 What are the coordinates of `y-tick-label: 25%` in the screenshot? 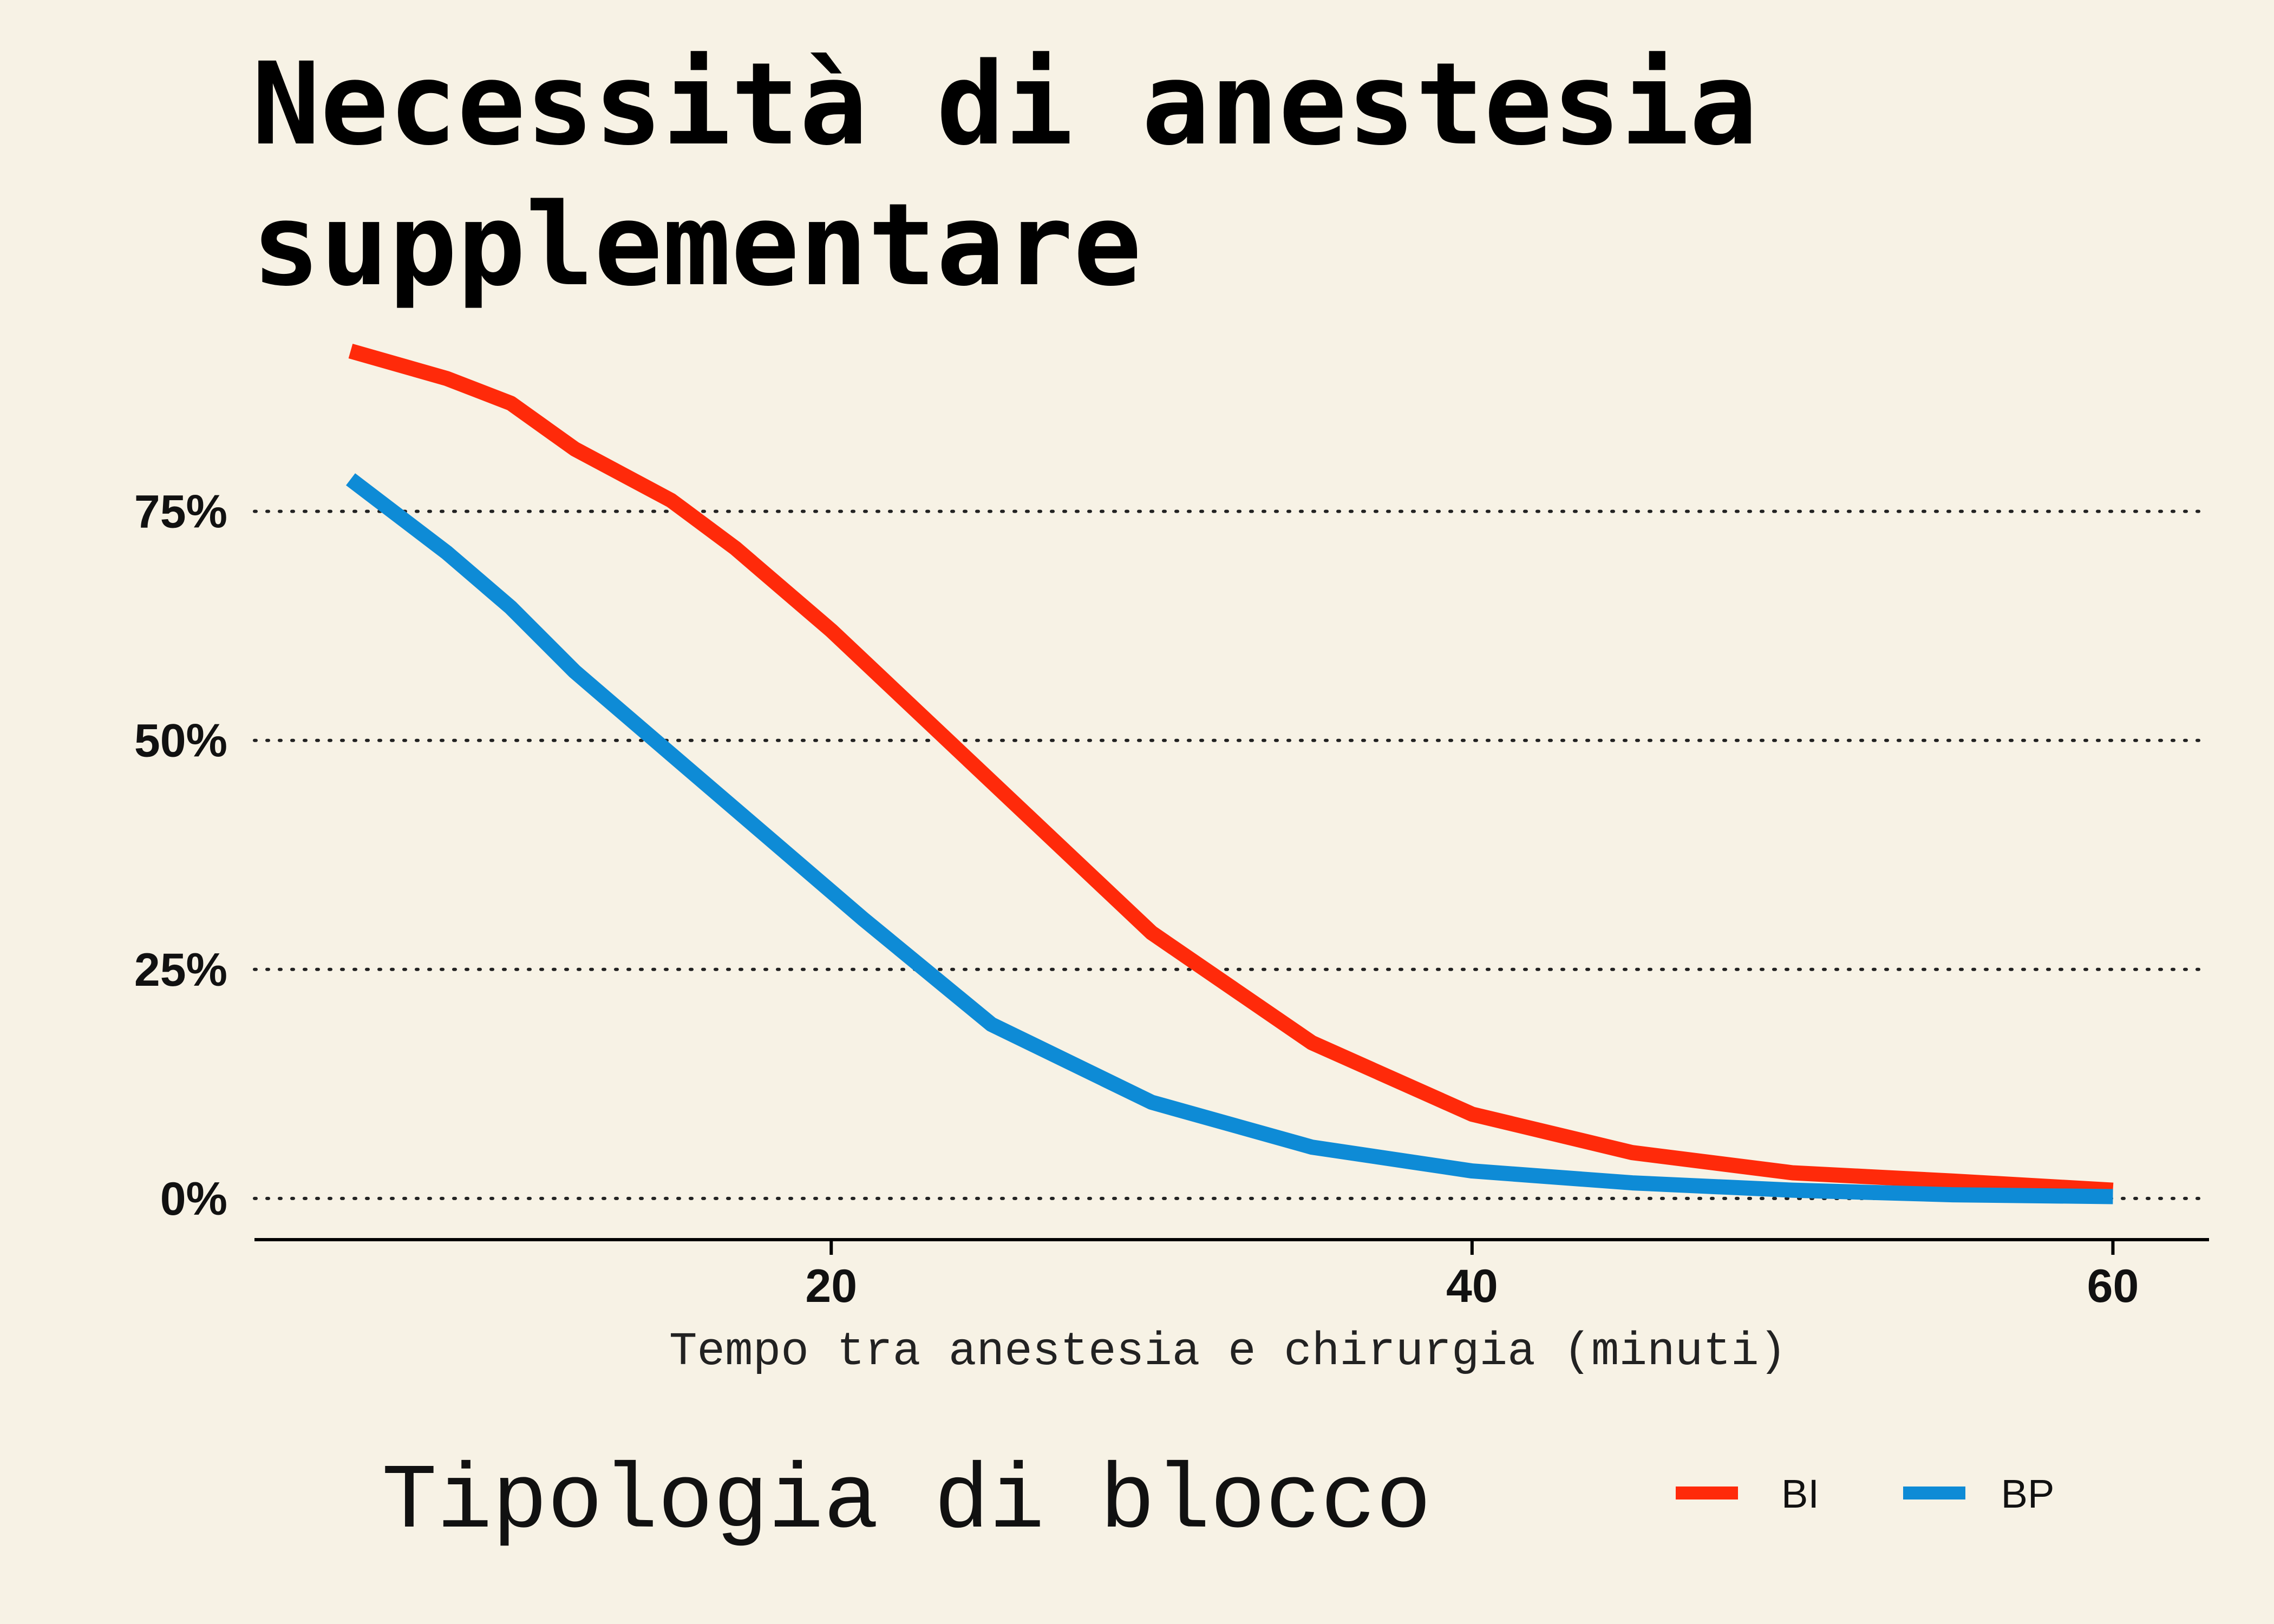 It's located at (181, 970).